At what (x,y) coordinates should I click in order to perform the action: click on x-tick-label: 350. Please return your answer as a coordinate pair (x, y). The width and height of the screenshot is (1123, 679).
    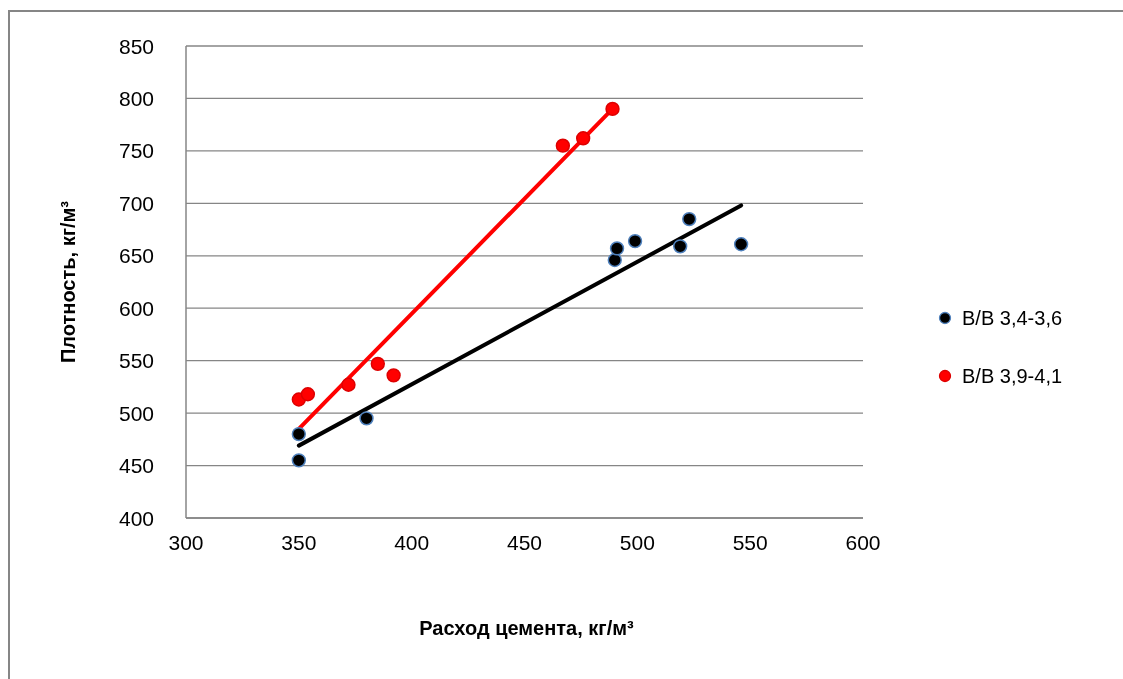
    Looking at the image, I should click on (299, 542).